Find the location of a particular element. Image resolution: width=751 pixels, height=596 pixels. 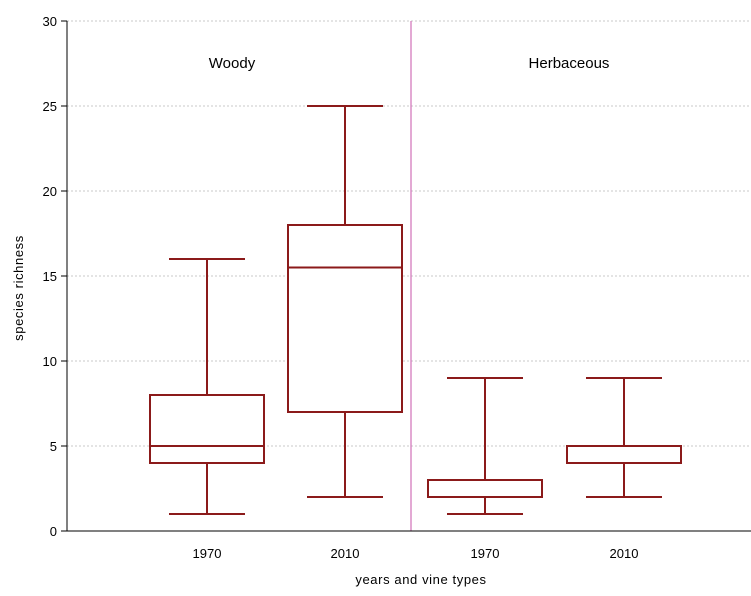

y-tick-label-10: 10 is located at coordinates (50, 361).